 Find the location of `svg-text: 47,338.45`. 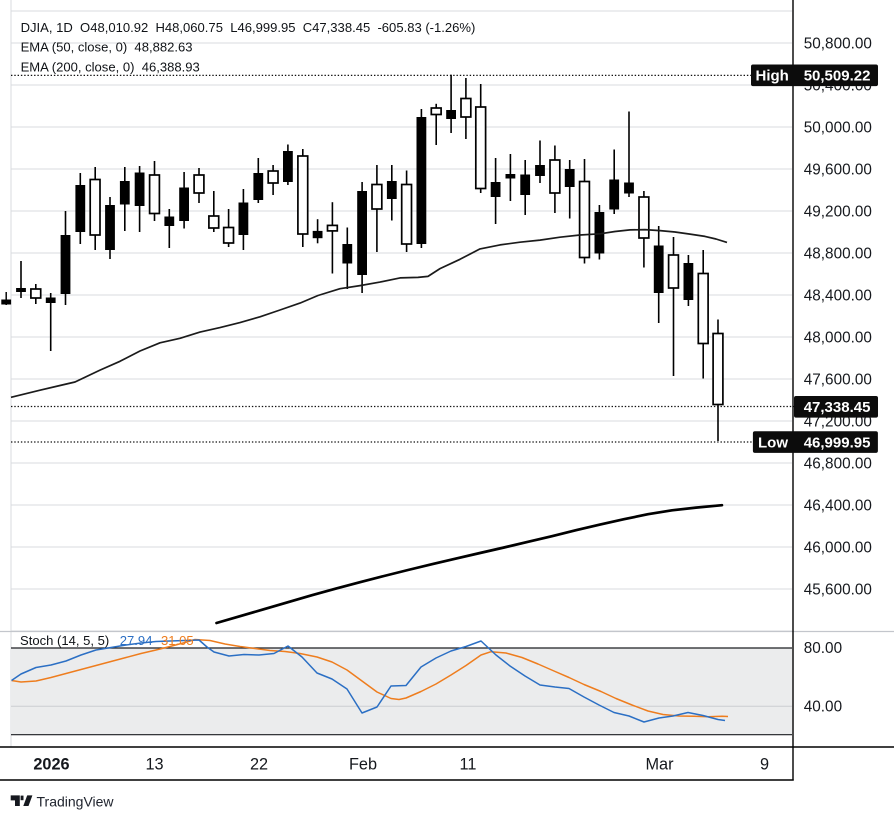

svg-text: 47,338.45 is located at coordinates (837, 407).